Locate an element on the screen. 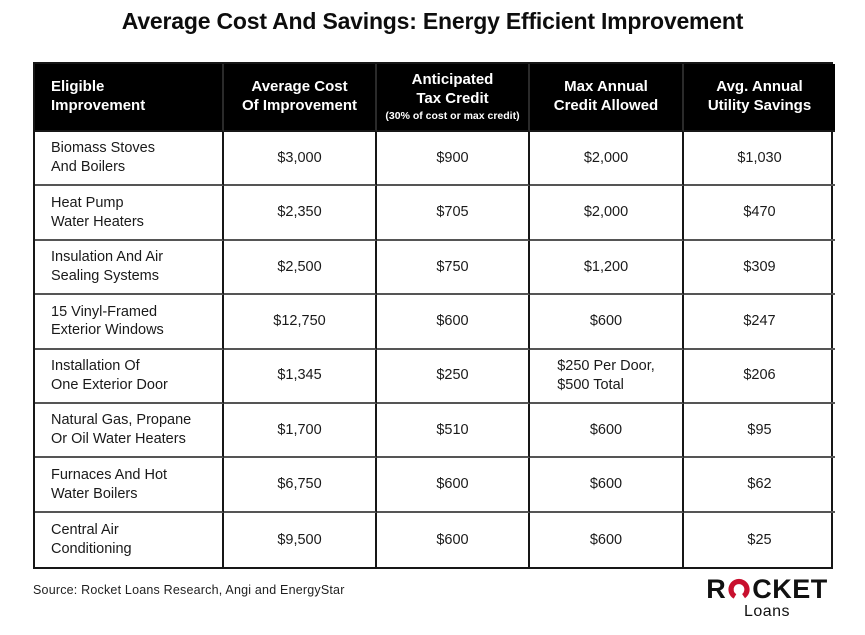  column-header-max-annual-credit: Max Annual Credit Allowed is located at coordinates (607, 98).